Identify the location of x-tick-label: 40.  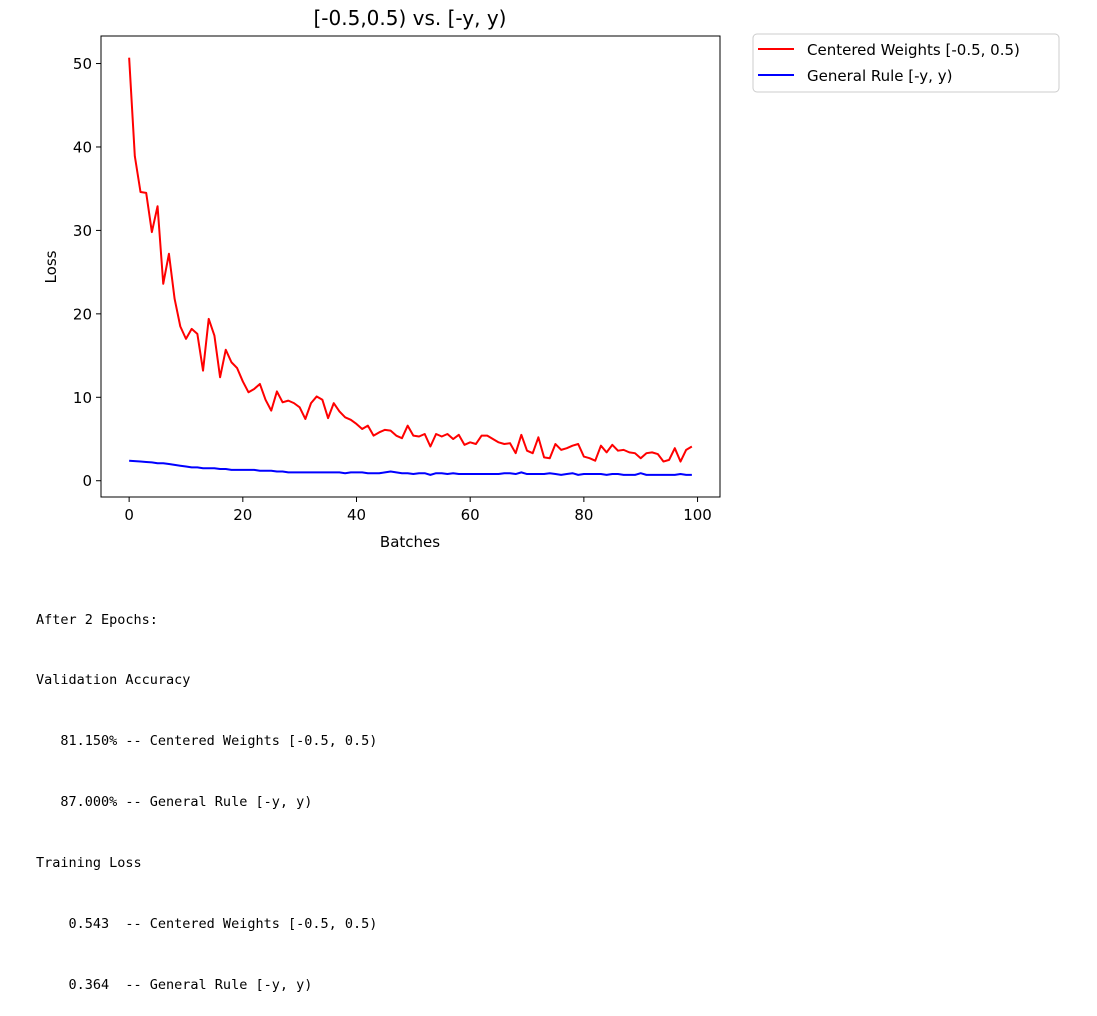
(356, 515).